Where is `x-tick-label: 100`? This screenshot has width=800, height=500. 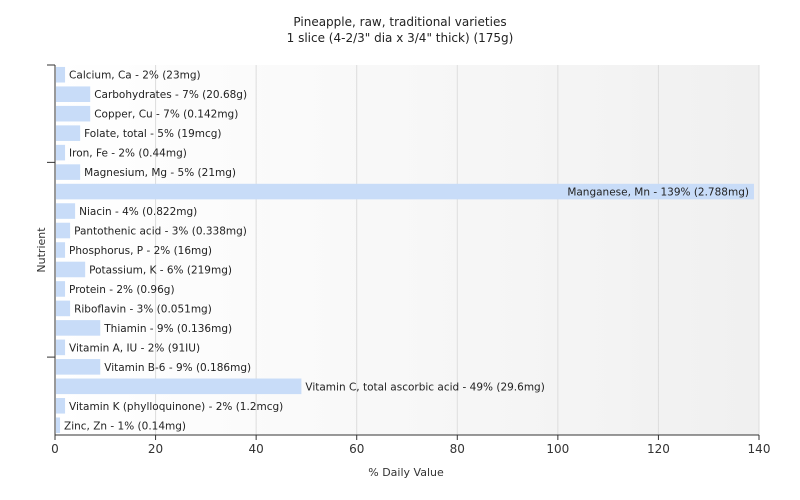 x-tick-label: 100 is located at coordinates (557, 449).